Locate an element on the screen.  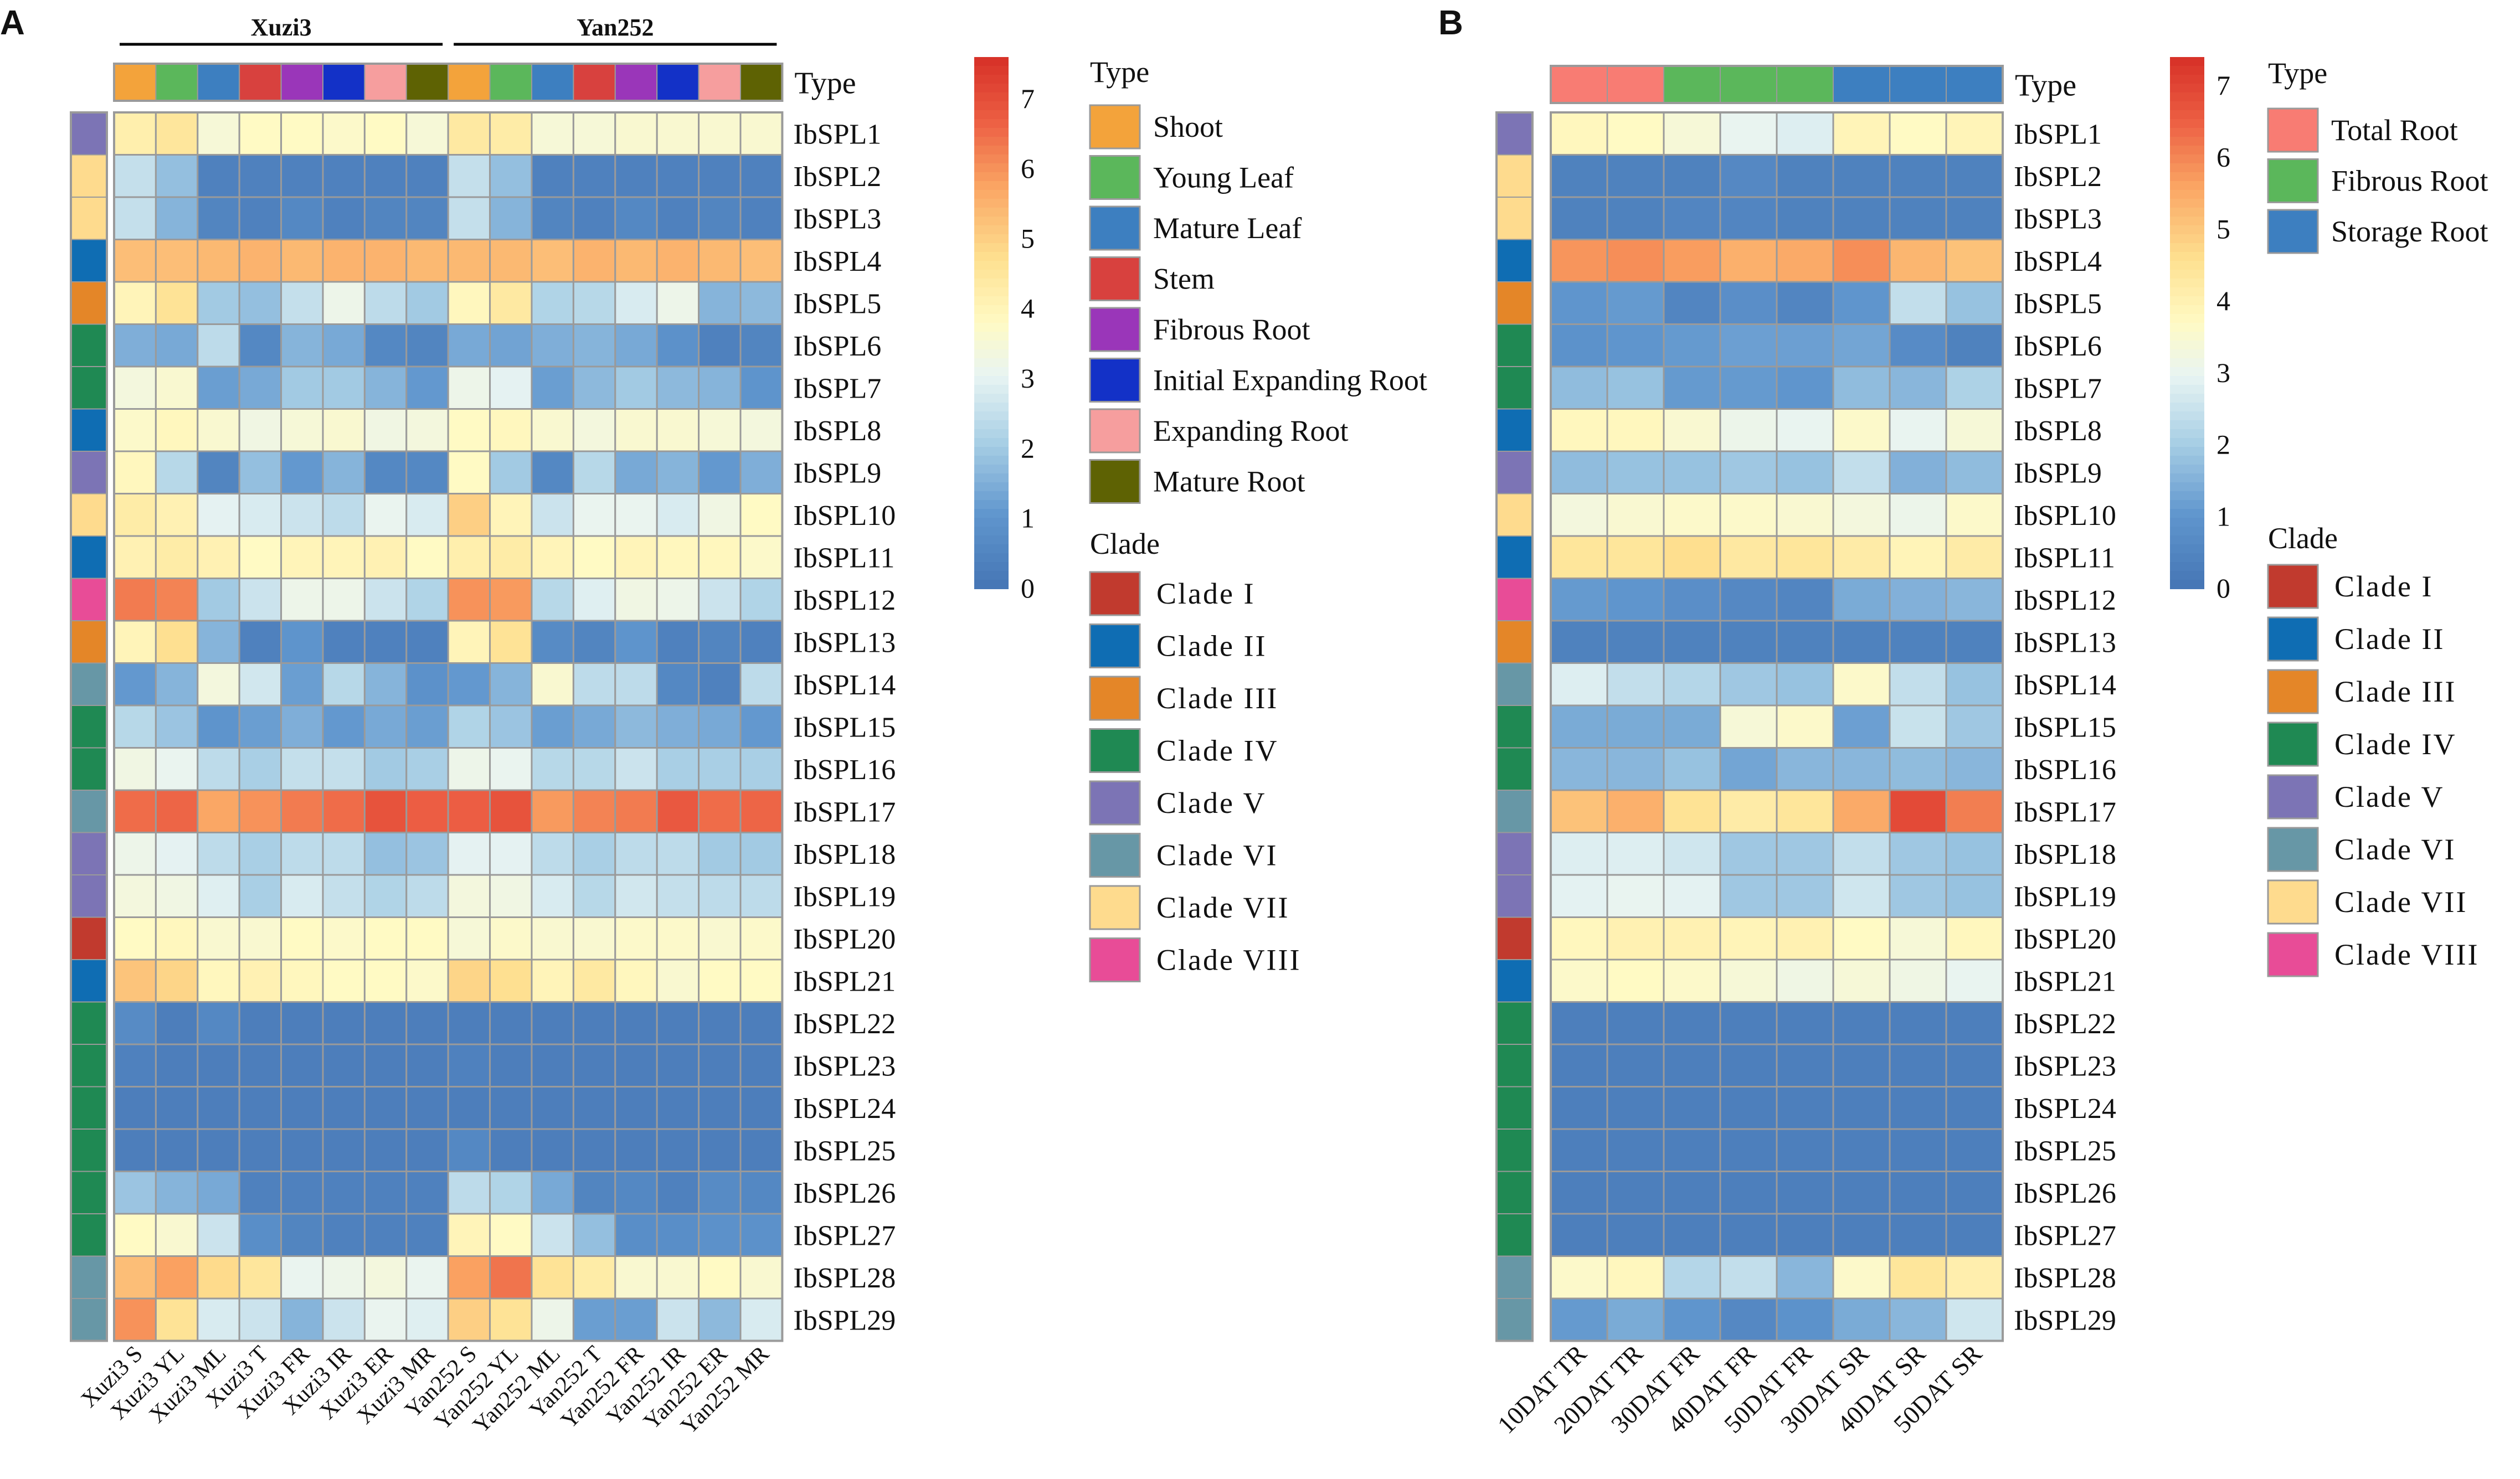
type-legend-label: Mature Root is located at coordinates (1229, 482).